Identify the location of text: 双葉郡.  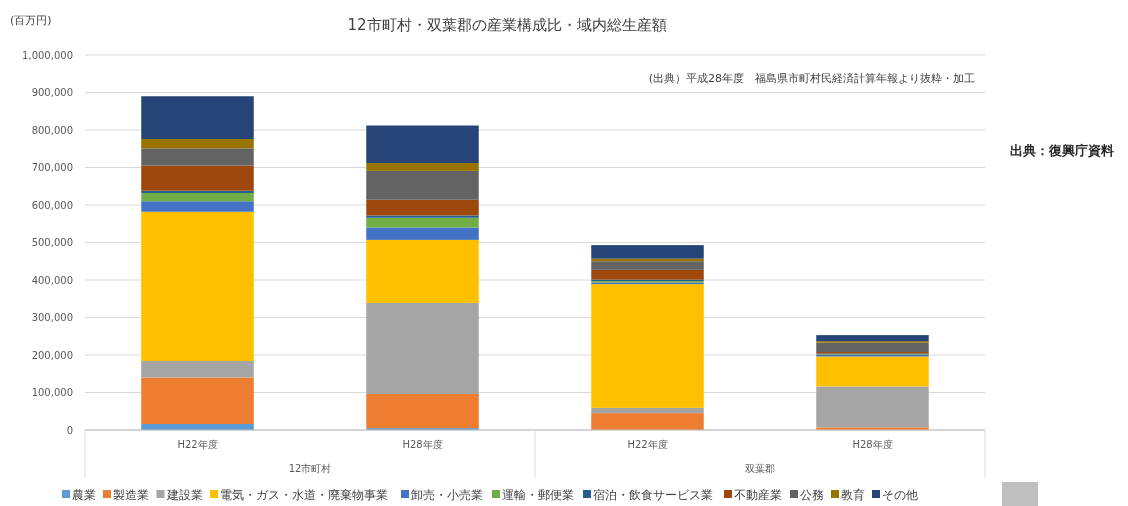
(760, 468).